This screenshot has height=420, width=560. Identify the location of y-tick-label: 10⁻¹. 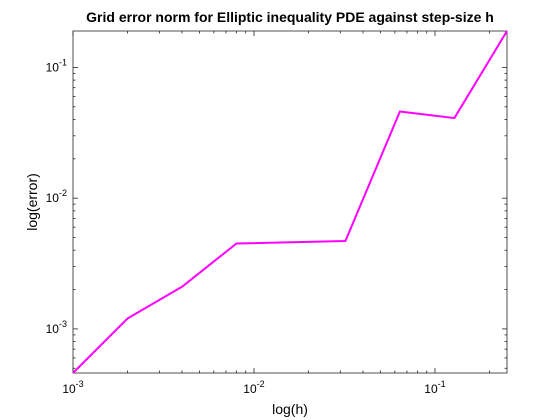
(56, 65).